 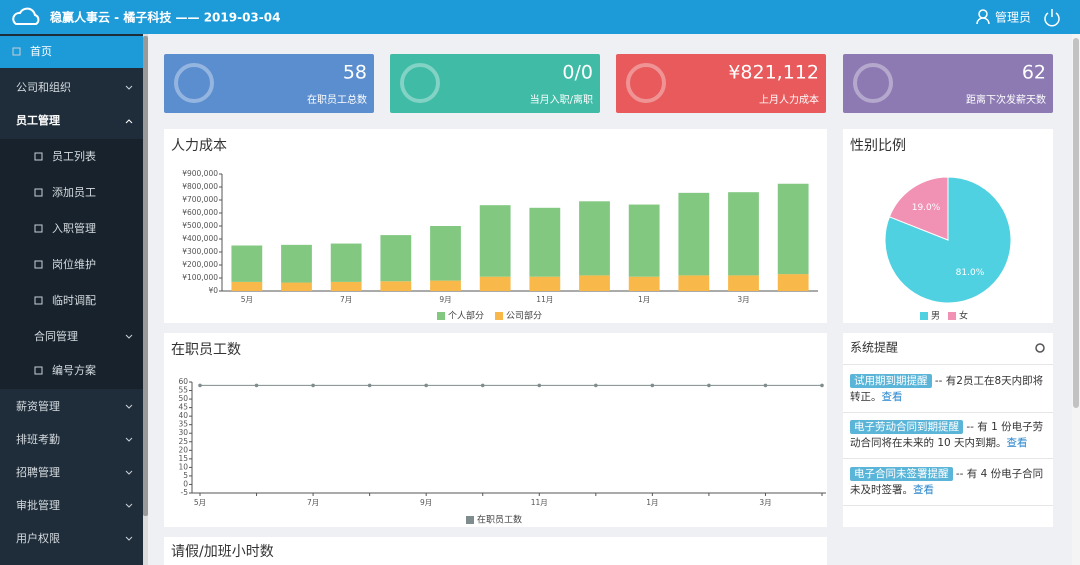 I want to click on menu-item: 招聘管理, so click(x=38, y=472).